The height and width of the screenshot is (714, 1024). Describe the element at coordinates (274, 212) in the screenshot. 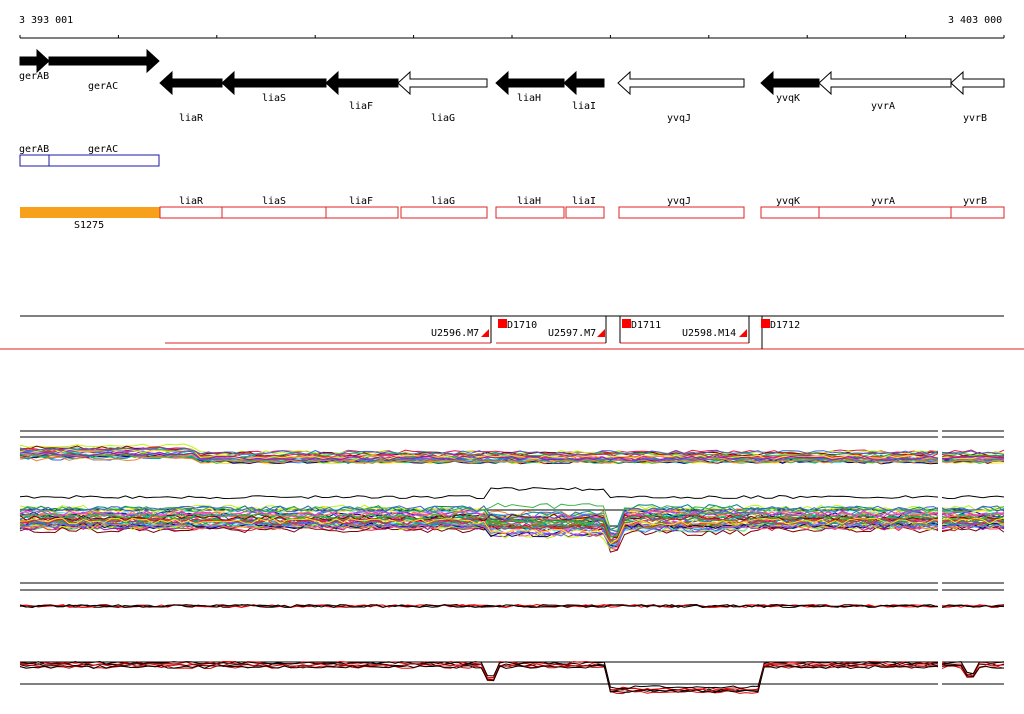

I see `red-box-liaS` at that location.